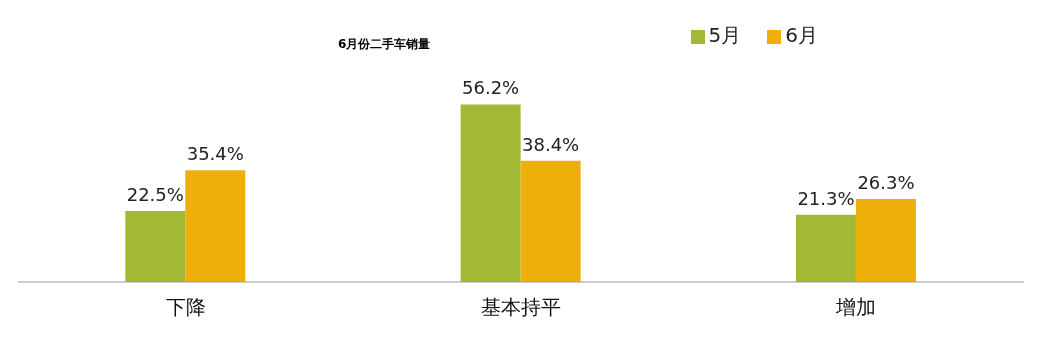 Image resolution: width=1042 pixels, height=350 pixels. I want to click on legend-label: 5月, so click(725, 35).